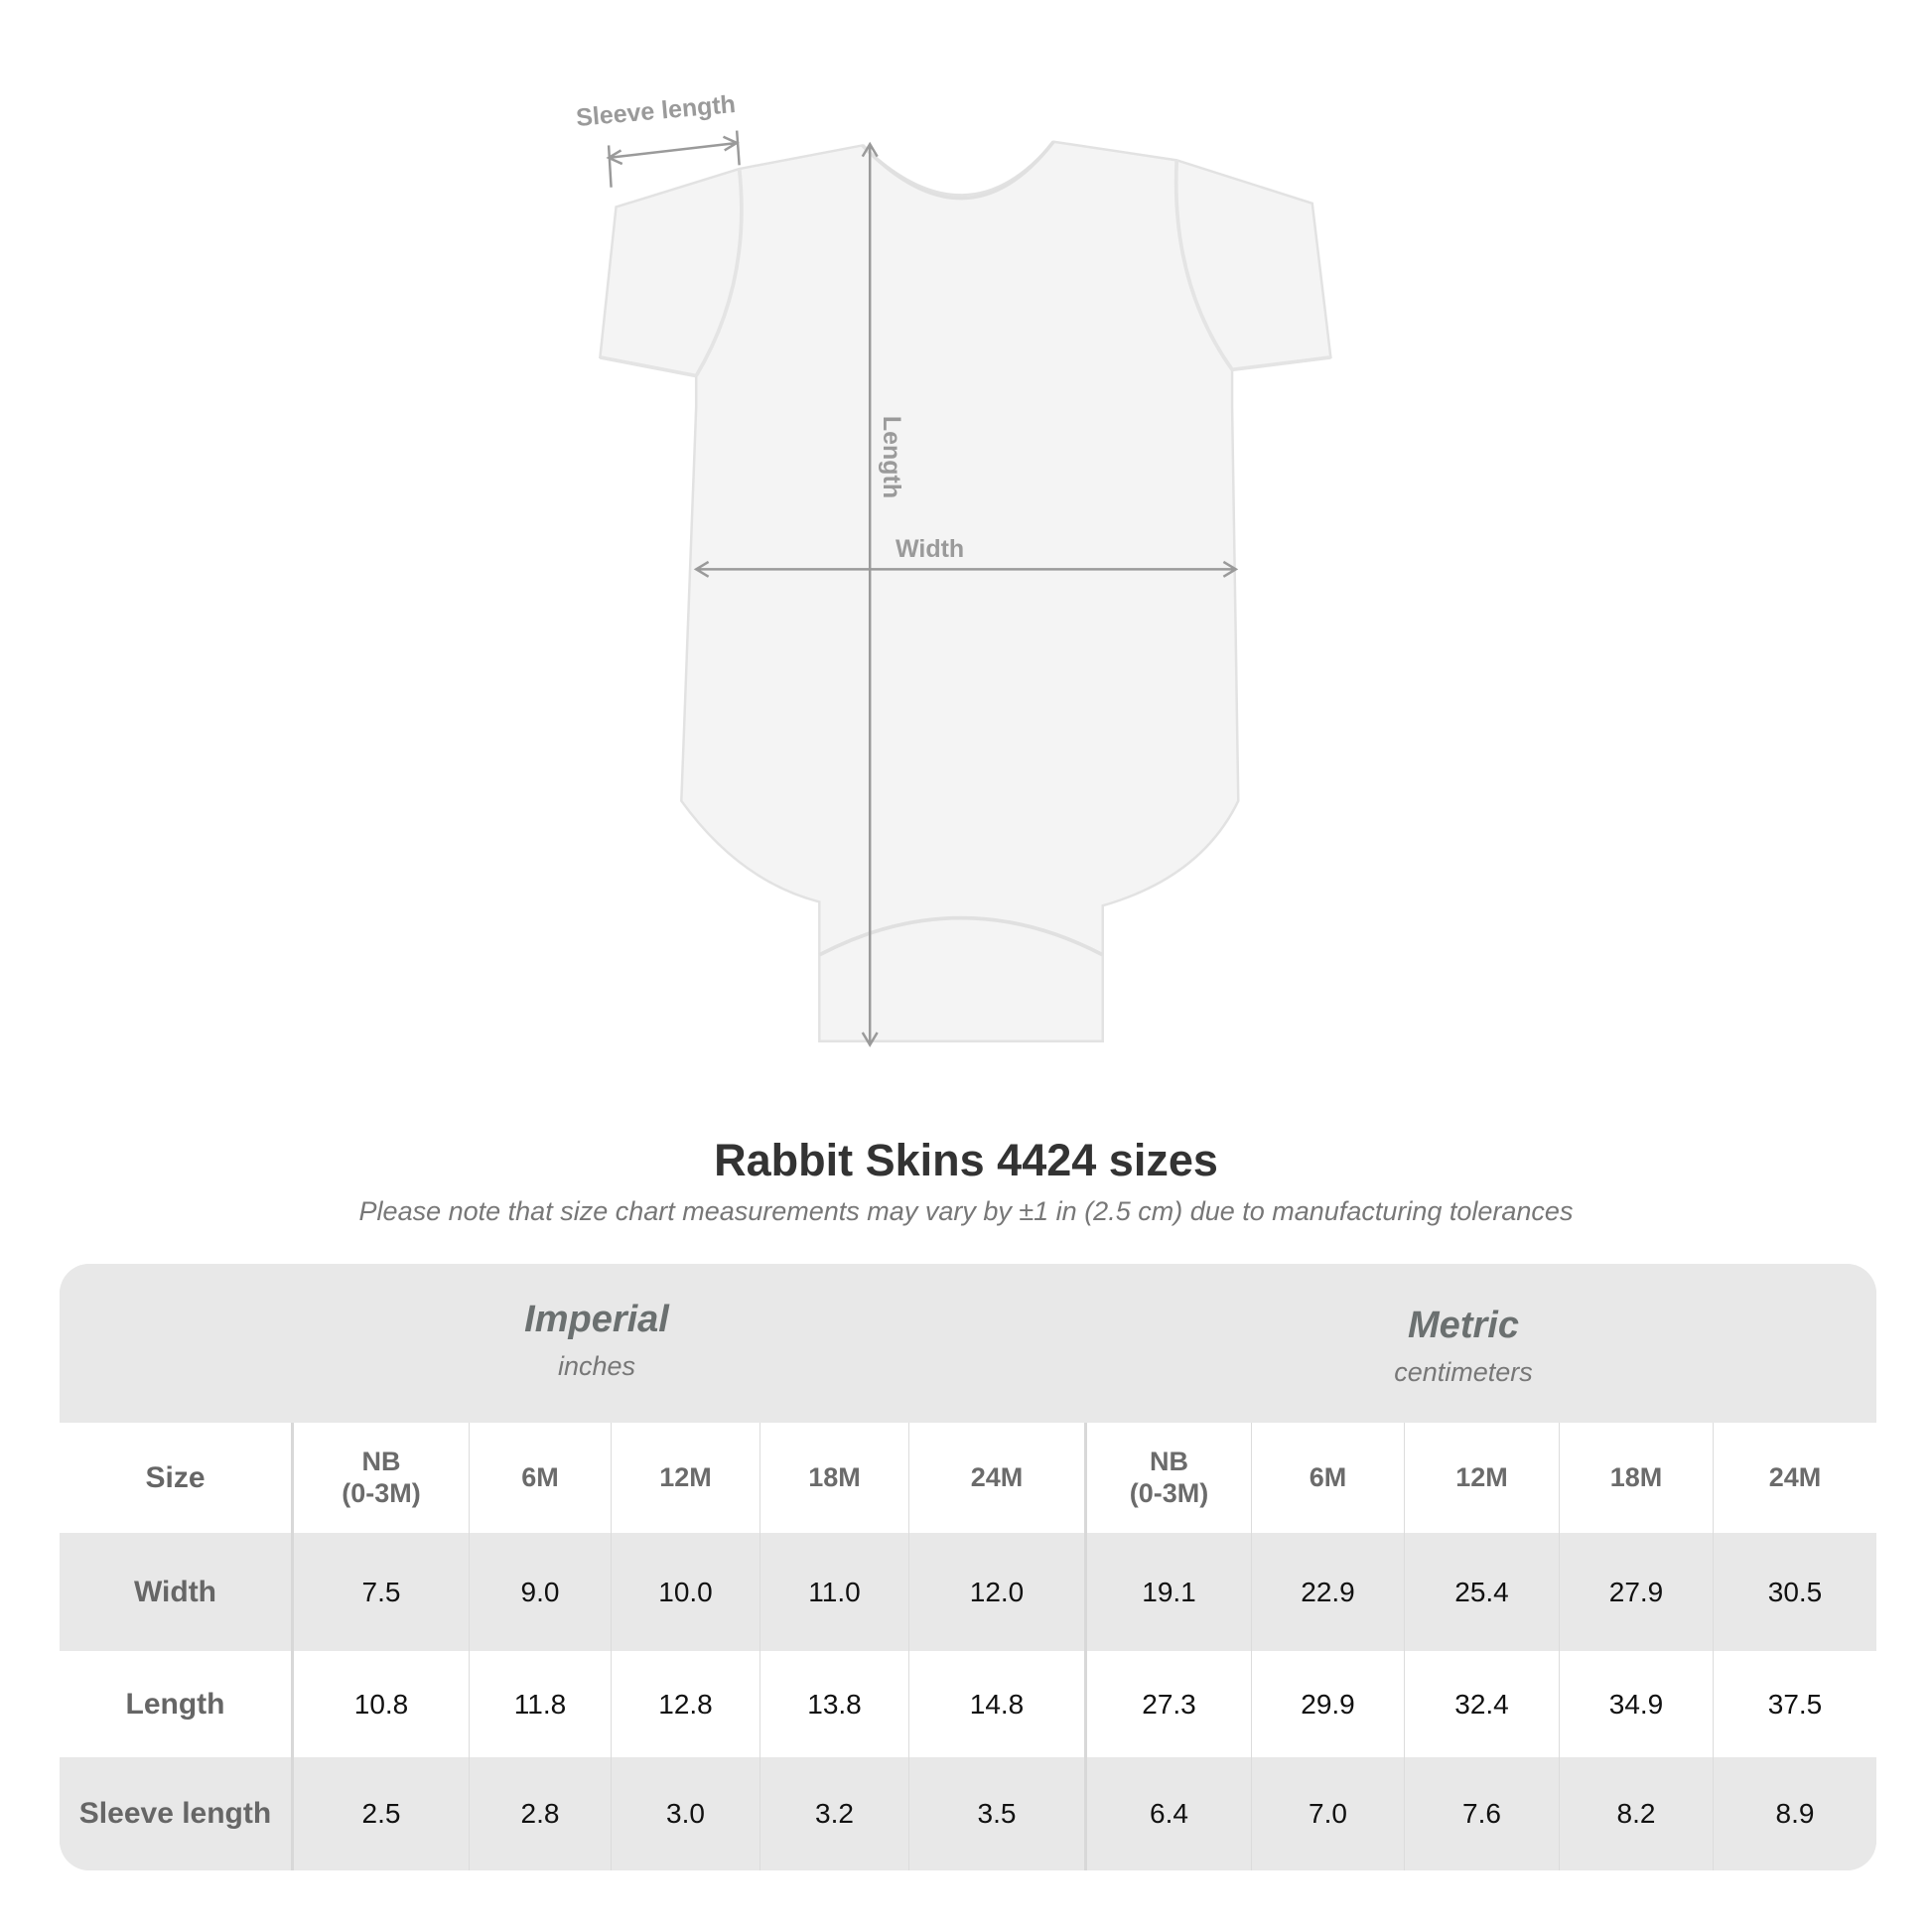 This screenshot has height=1932, width=1932. Describe the element at coordinates (597, 1319) in the screenshot. I see `imperial-title: Imperial` at that location.